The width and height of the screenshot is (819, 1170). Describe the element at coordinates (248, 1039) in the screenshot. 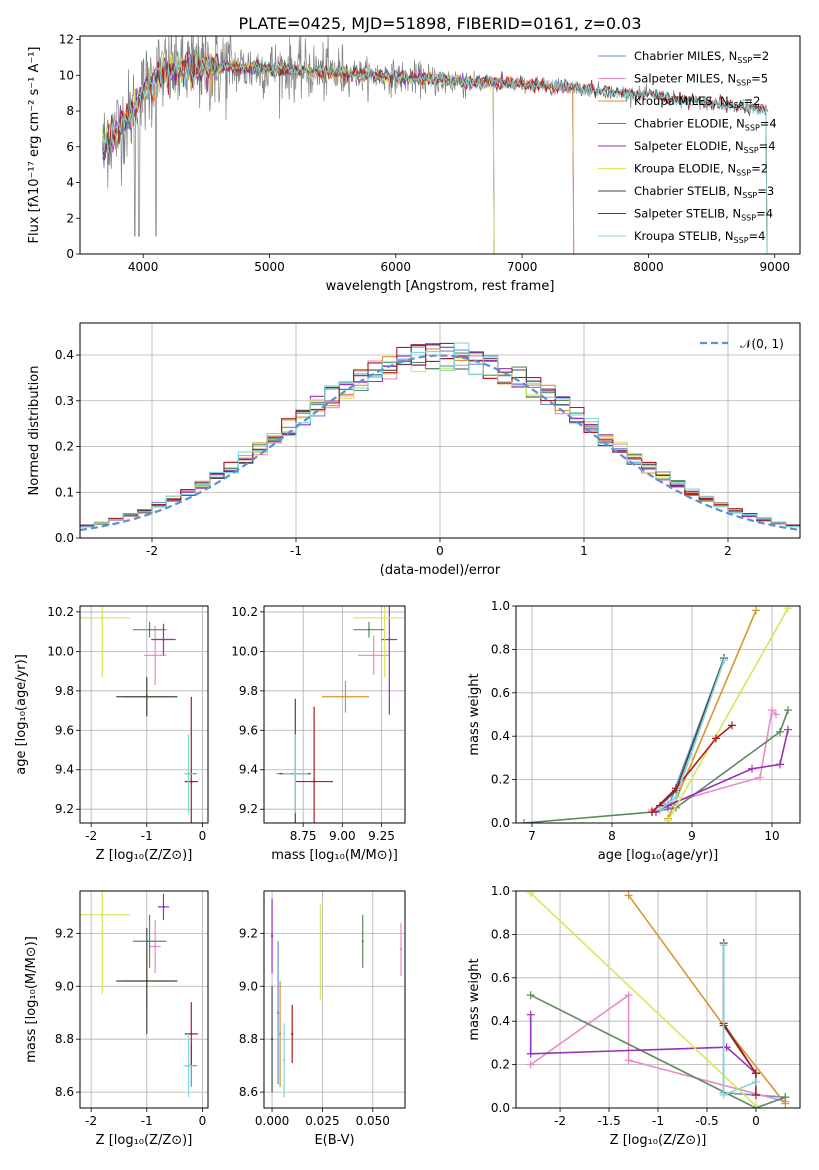

I see `y-tick-label: 8.8` at that location.